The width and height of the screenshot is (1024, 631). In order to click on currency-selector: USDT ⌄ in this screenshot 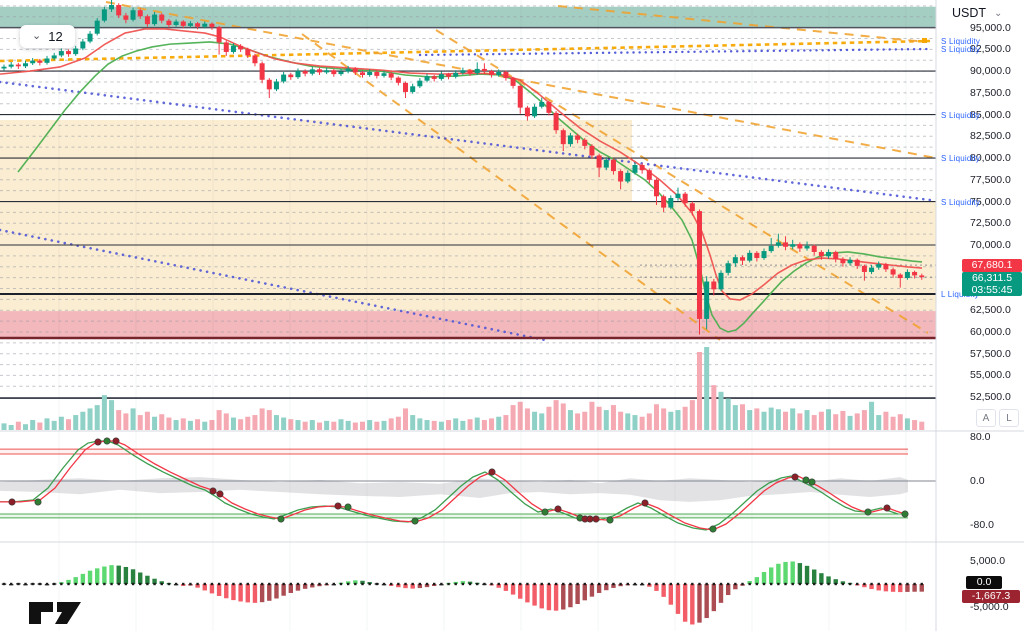, I will do `click(977, 13)`.